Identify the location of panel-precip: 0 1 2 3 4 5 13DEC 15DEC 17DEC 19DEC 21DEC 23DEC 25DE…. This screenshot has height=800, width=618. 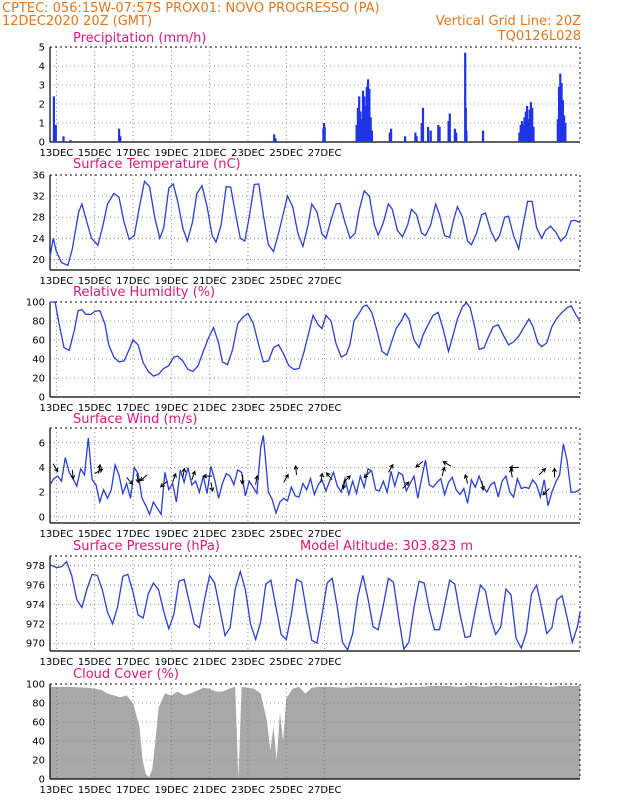
(310, 95).